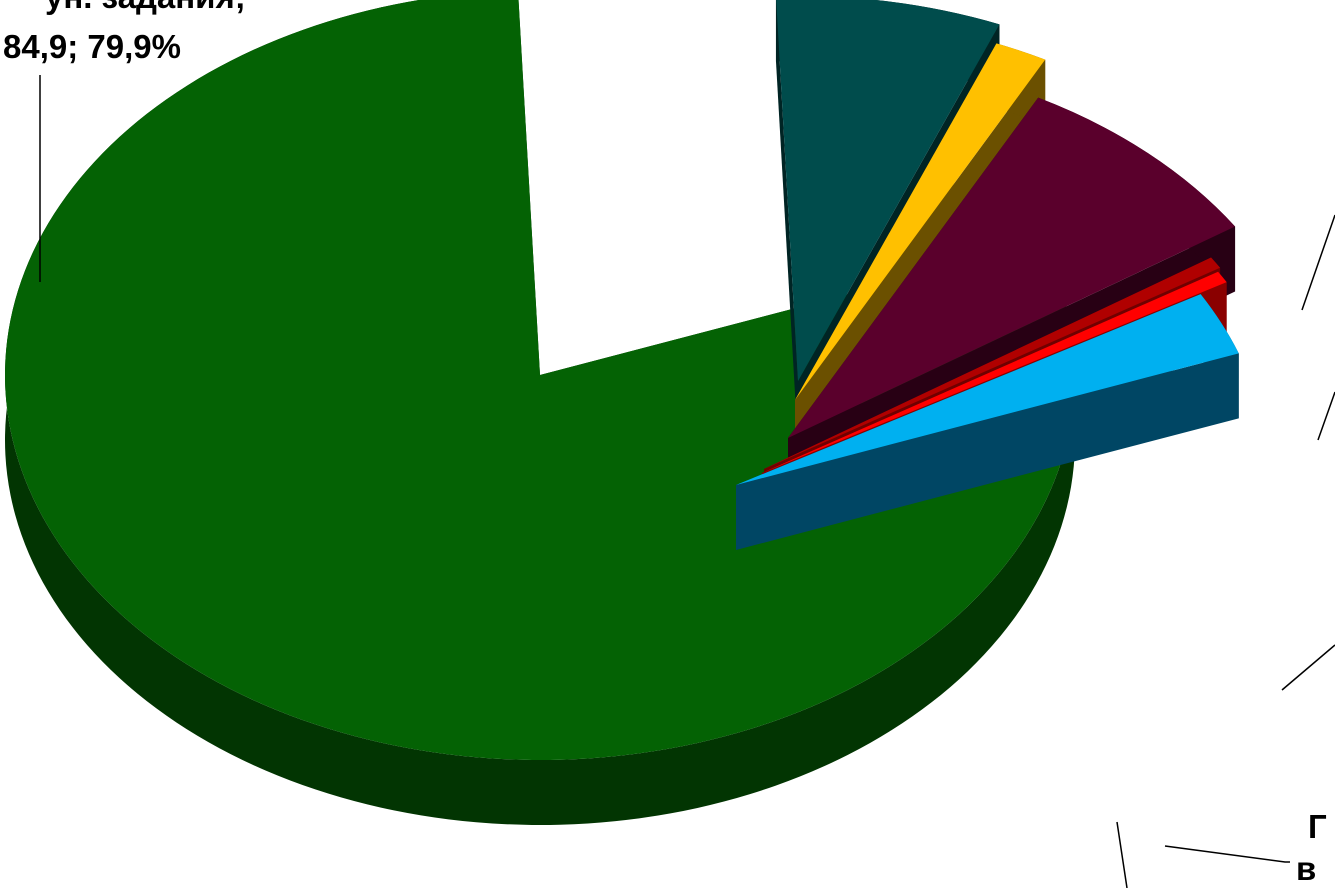 The height and width of the screenshot is (888, 1335). I want to click on slice-top-dred, so click(992, 363).